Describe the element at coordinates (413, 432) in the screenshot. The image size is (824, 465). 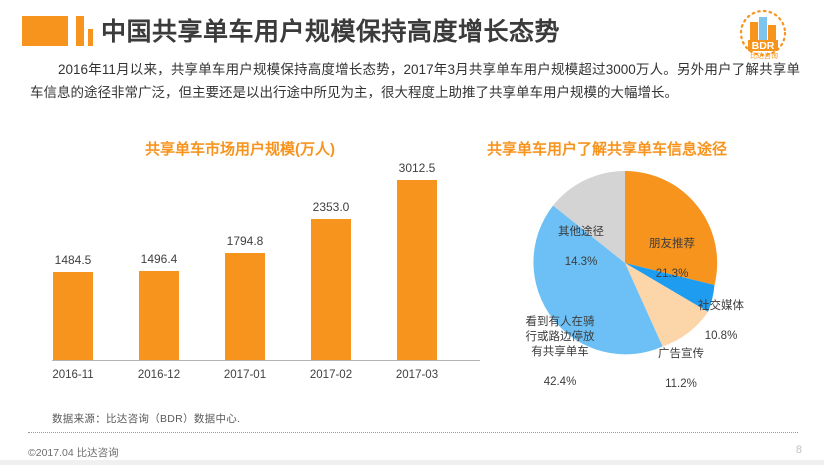
I see `footer-divider` at that location.